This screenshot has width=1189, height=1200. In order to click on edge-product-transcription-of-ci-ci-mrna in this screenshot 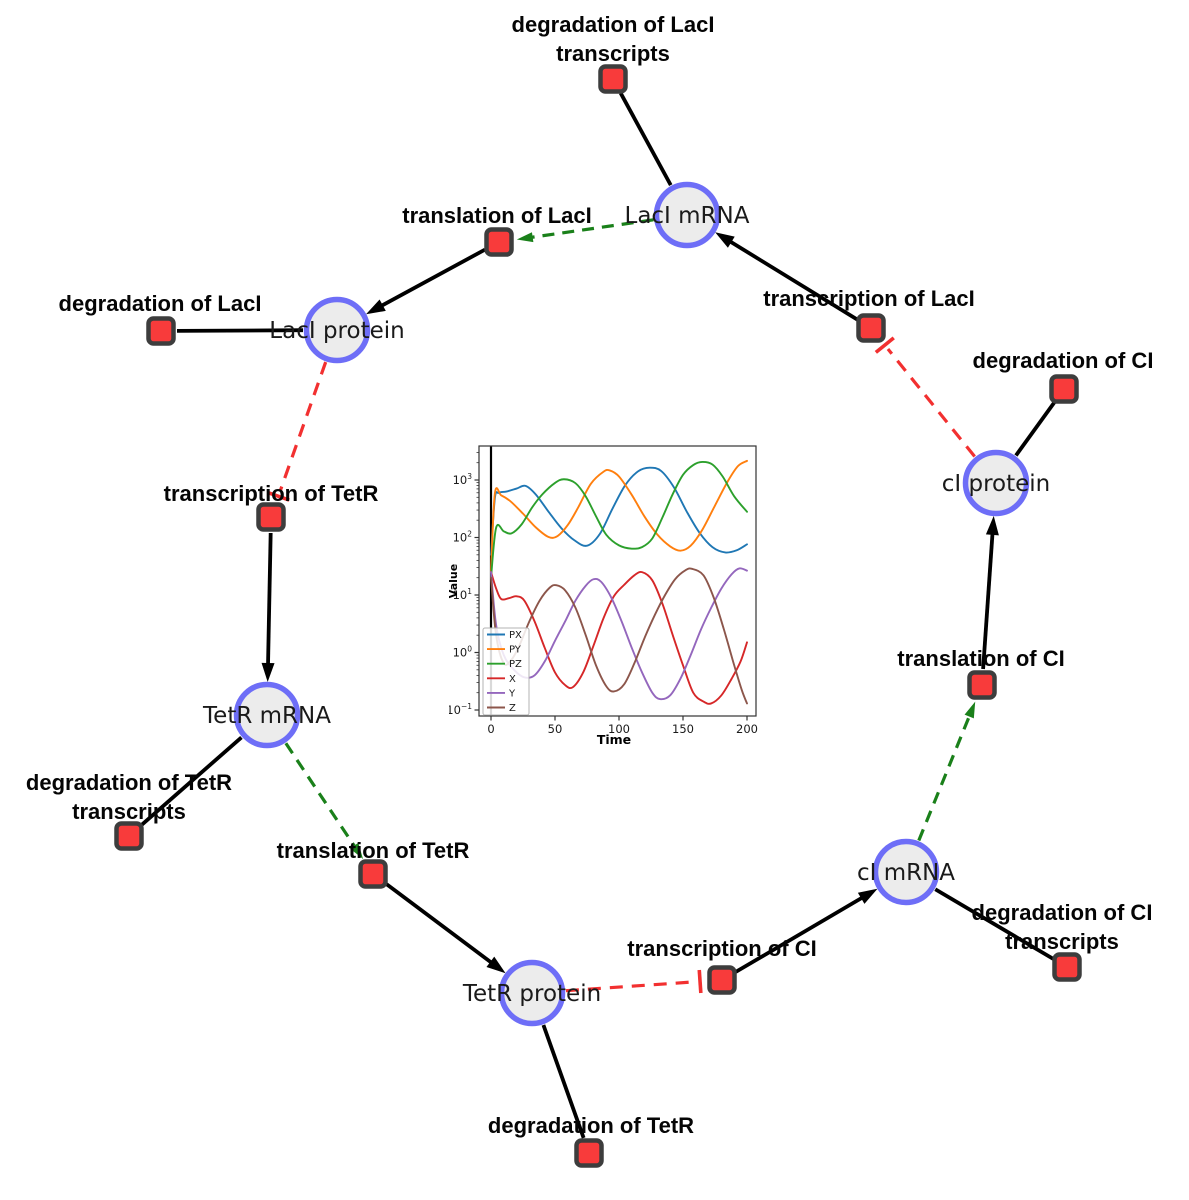, I will do `click(806, 931)`.